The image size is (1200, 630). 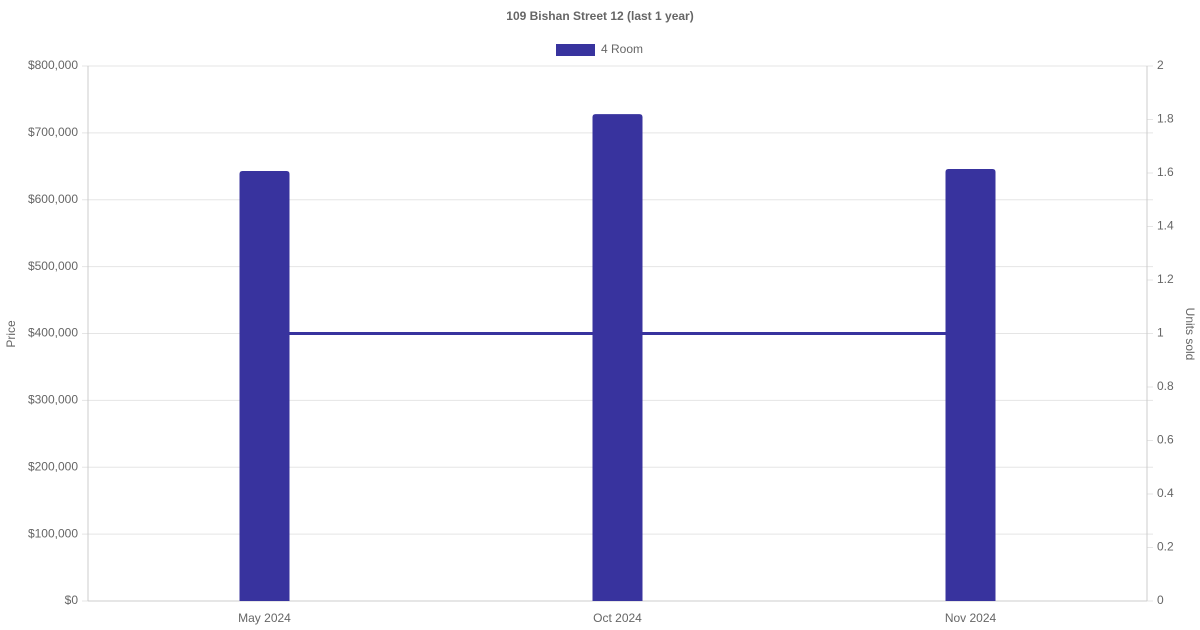 What do you see at coordinates (264, 618) in the screenshot?
I see `x-tick-label: May 2024` at bounding box center [264, 618].